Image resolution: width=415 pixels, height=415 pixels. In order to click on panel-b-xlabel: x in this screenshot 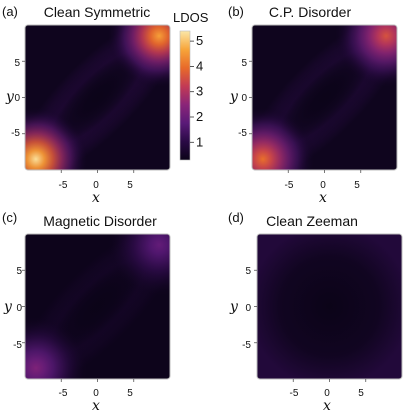, I will do `click(323, 198)`.